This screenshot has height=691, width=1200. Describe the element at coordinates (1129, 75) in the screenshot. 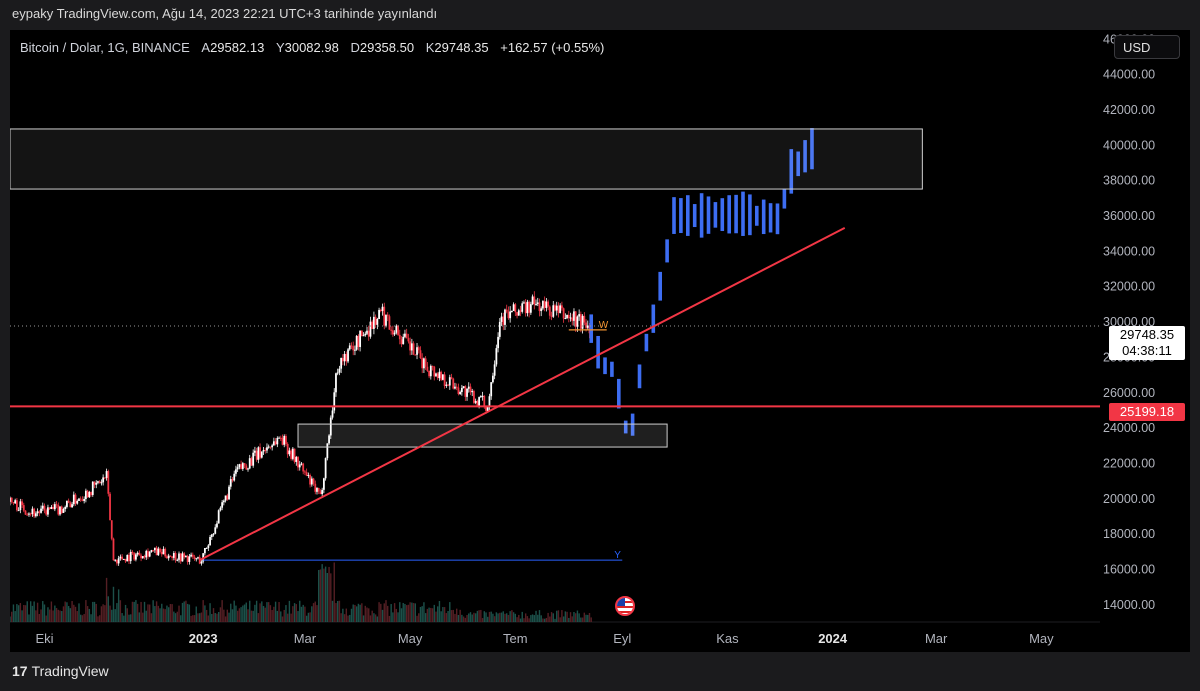

I see `y-tick-label: 44000.00` at that location.